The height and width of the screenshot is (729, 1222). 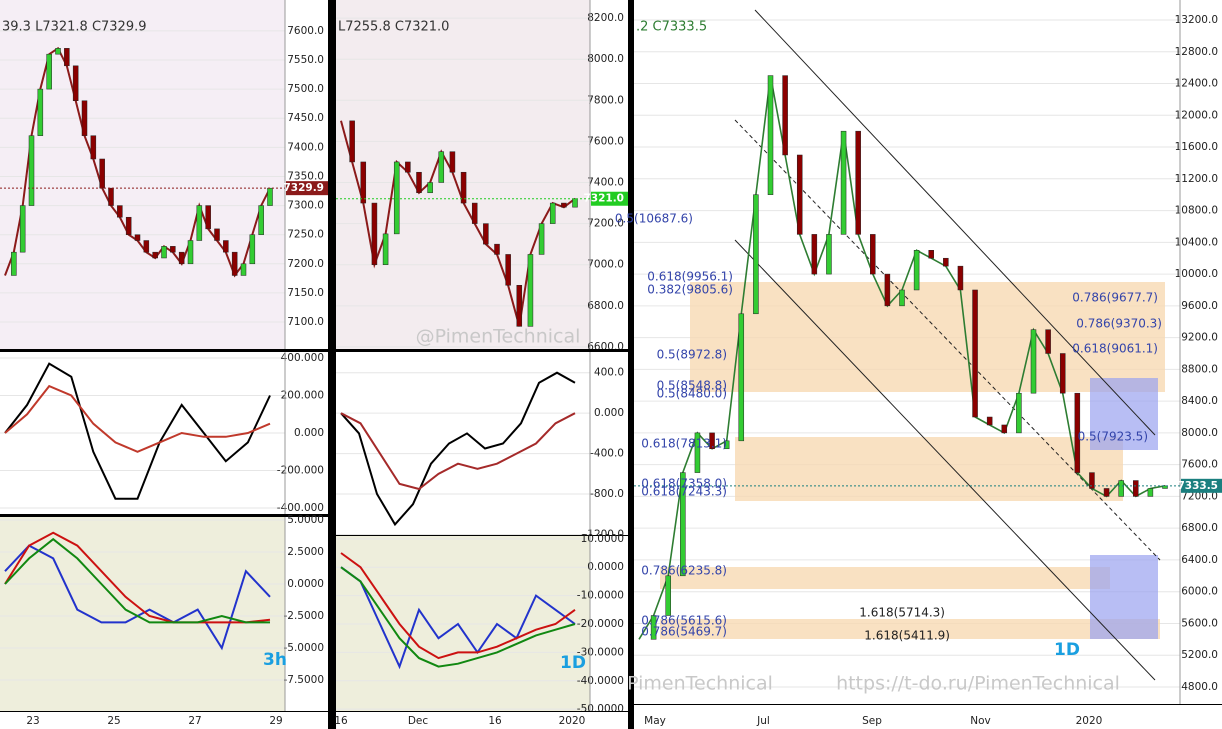 I want to click on y-tick-label: -2.5000, so click(x=303, y=616).